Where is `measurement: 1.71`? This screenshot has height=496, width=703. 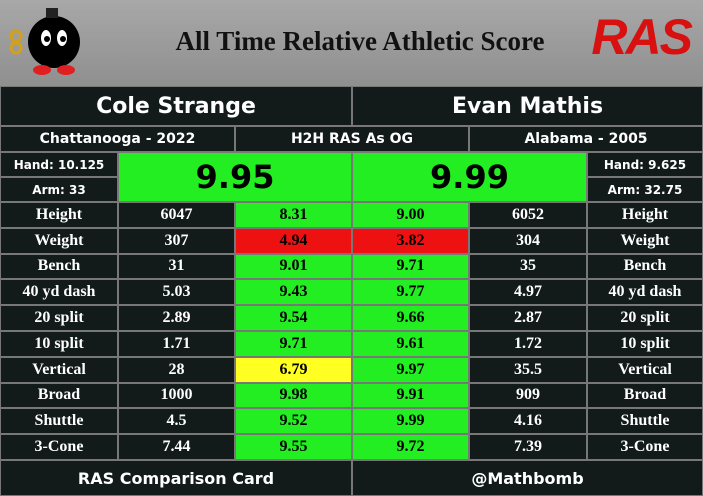
measurement: 1.71 is located at coordinates (176, 344).